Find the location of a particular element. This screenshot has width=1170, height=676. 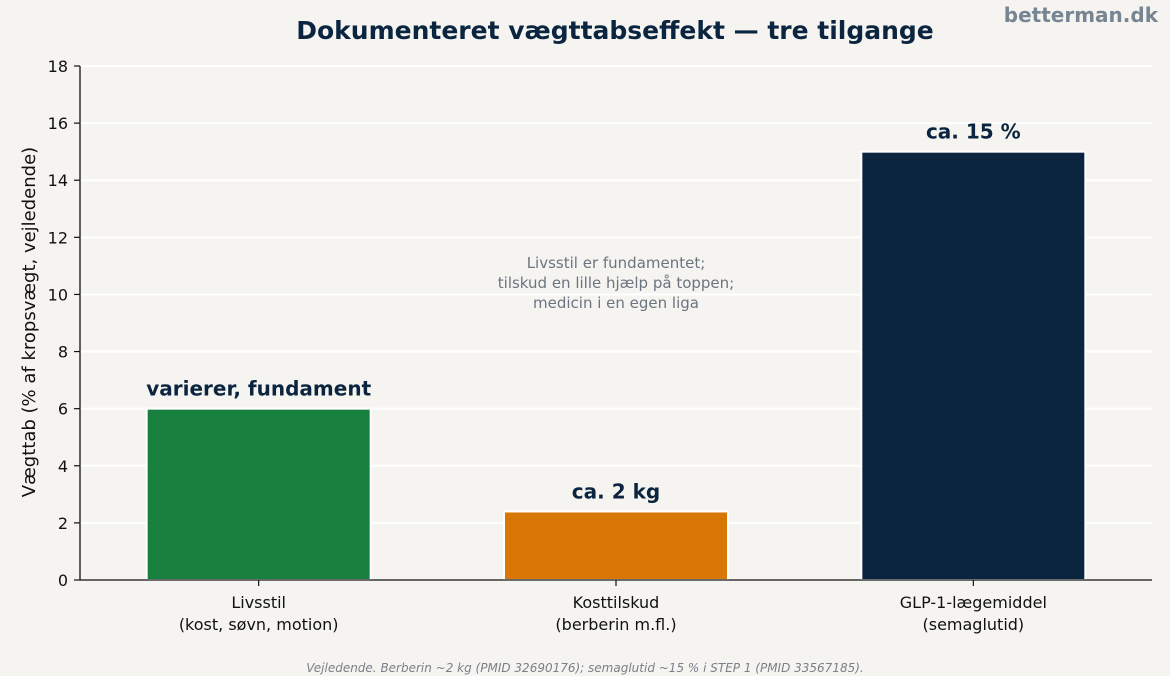

y-tick-label: 12 is located at coordinates (58, 237).